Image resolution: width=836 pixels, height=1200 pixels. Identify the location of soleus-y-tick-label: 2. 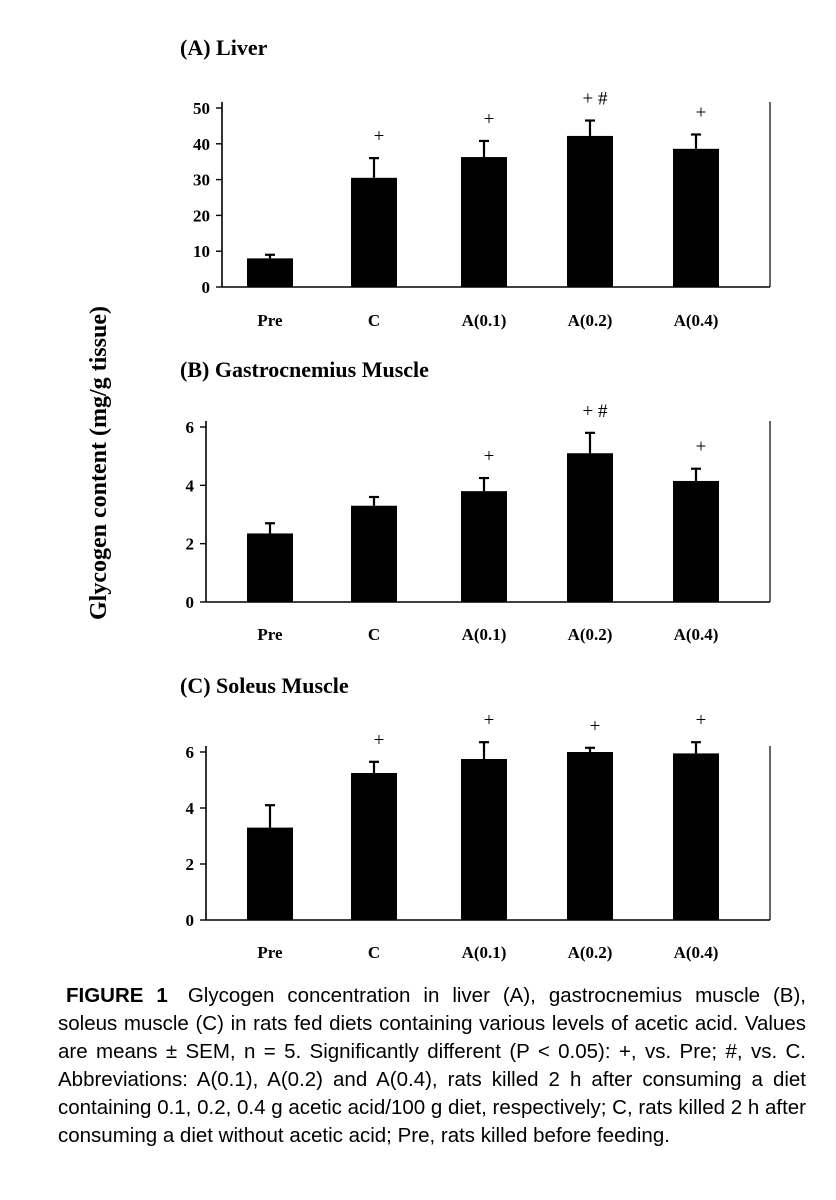
(190, 864).